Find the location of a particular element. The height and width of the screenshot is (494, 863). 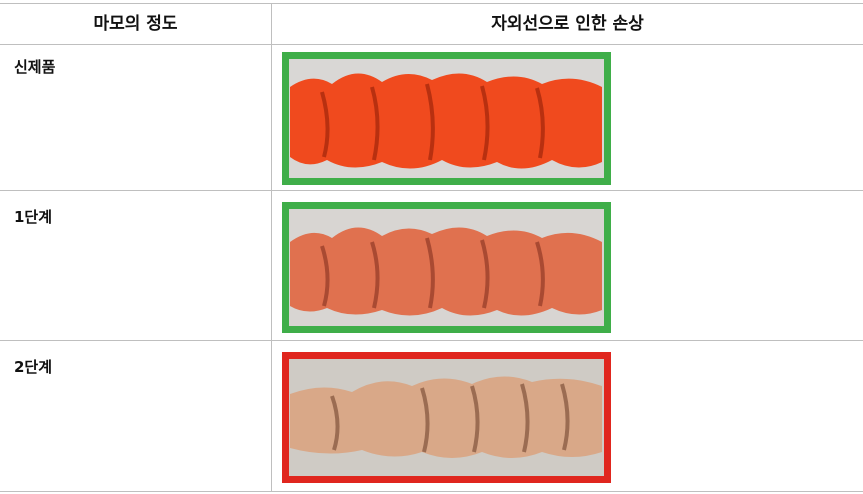

row-label: 2단계 is located at coordinates (33, 367).